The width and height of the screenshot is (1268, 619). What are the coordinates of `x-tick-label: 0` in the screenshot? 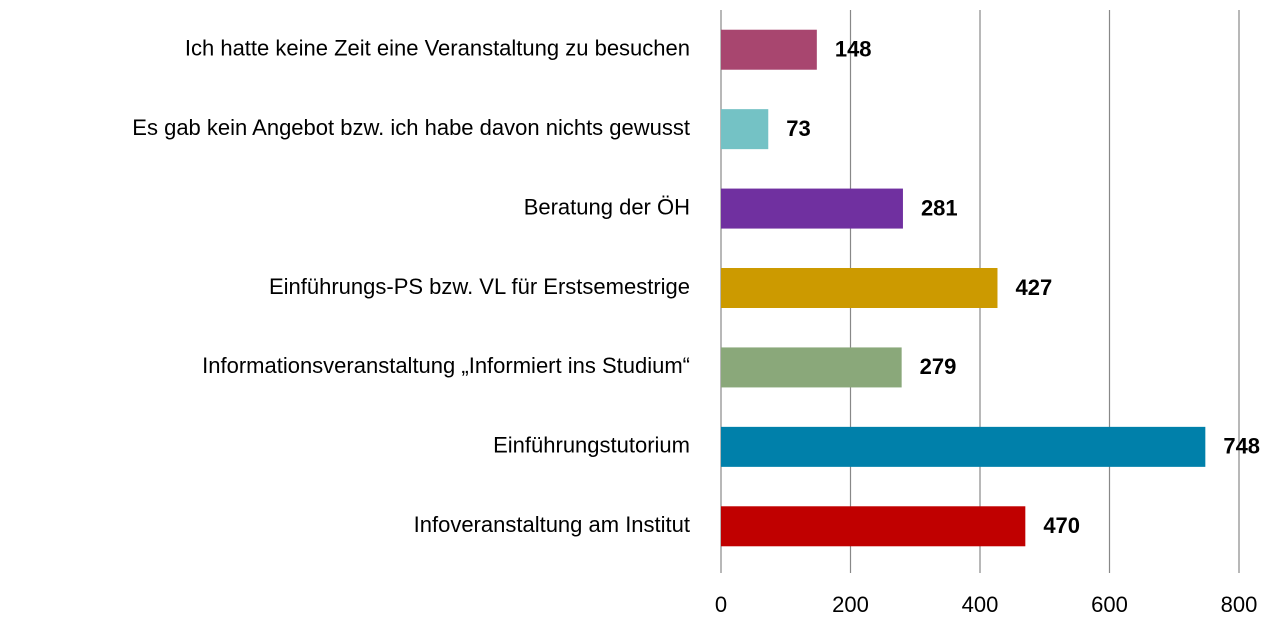 It's located at (721, 604).